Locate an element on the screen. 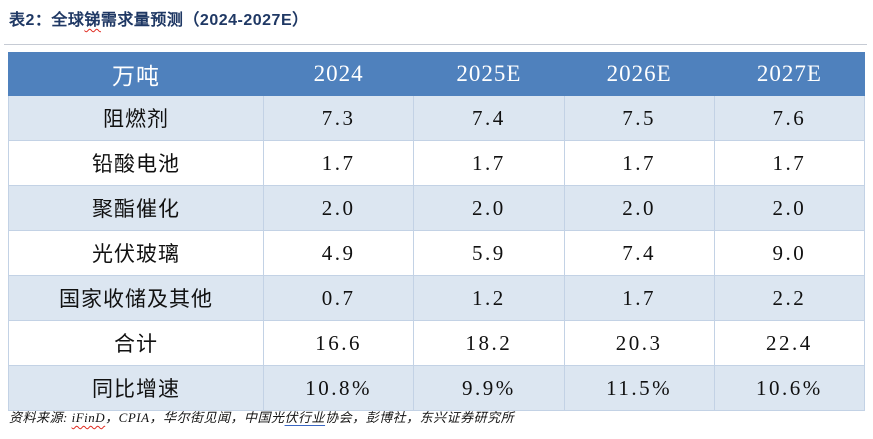  table-cell: 4.9 is located at coordinates (338, 253).